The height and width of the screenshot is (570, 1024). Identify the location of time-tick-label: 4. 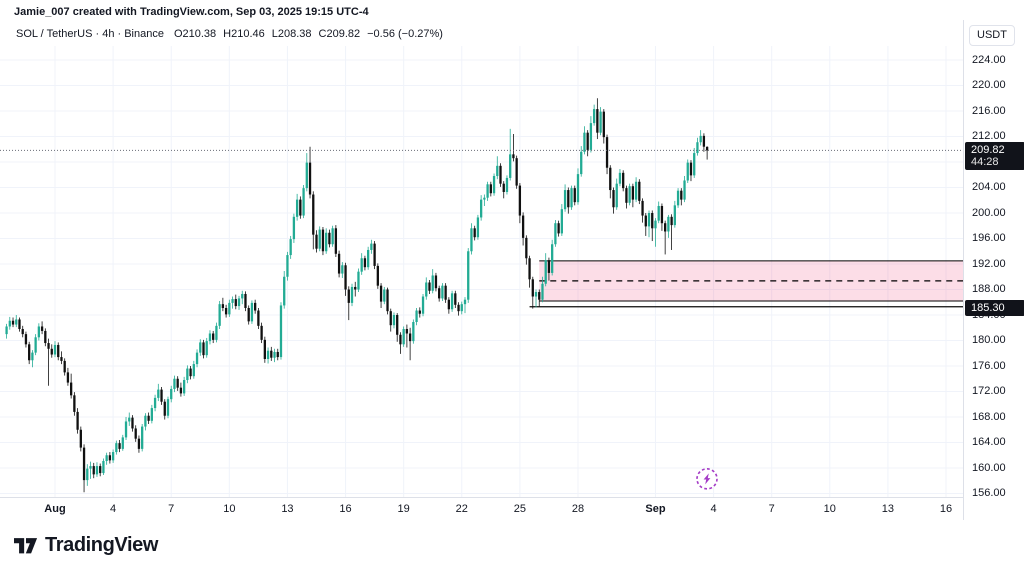
(713, 509).